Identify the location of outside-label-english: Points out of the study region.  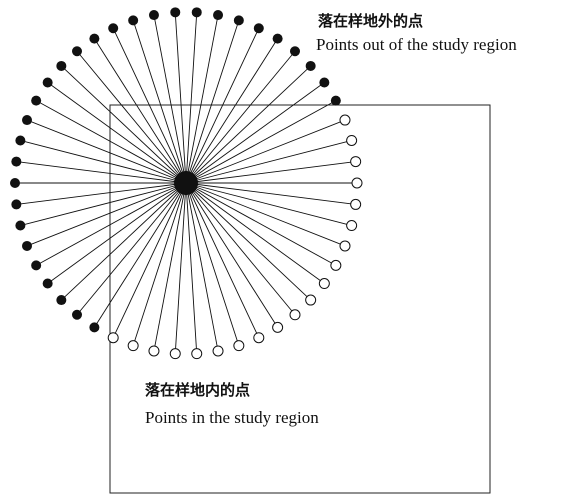
(416, 44).